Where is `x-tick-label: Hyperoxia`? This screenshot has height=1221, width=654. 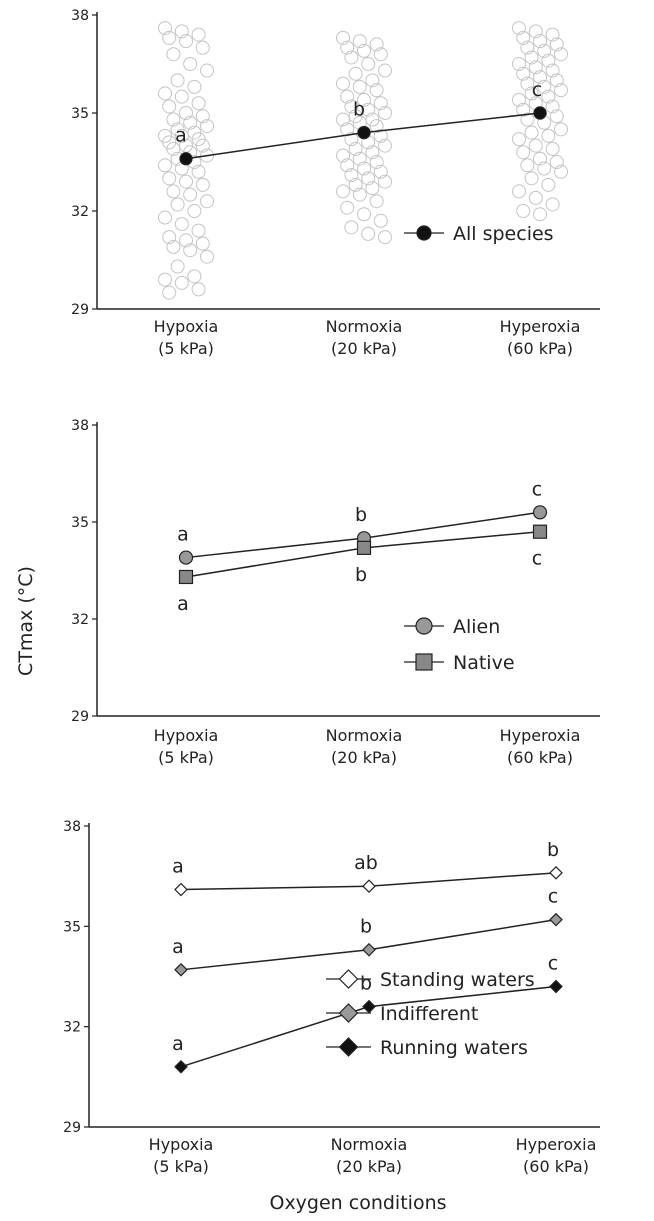 x-tick-label: Hyperoxia is located at coordinates (540, 326).